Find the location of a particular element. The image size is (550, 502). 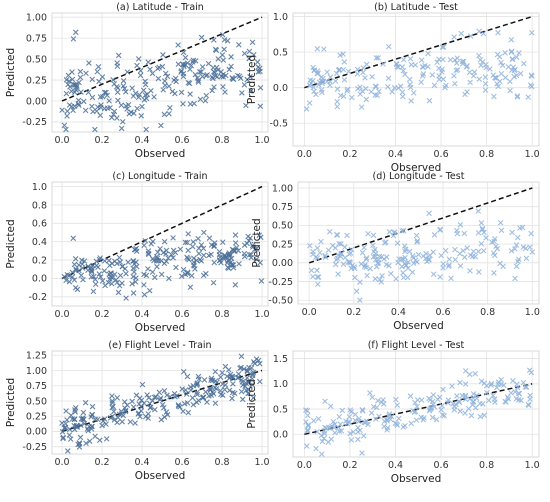

y-tick-label: -0.25 is located at coordinates (280, 282).